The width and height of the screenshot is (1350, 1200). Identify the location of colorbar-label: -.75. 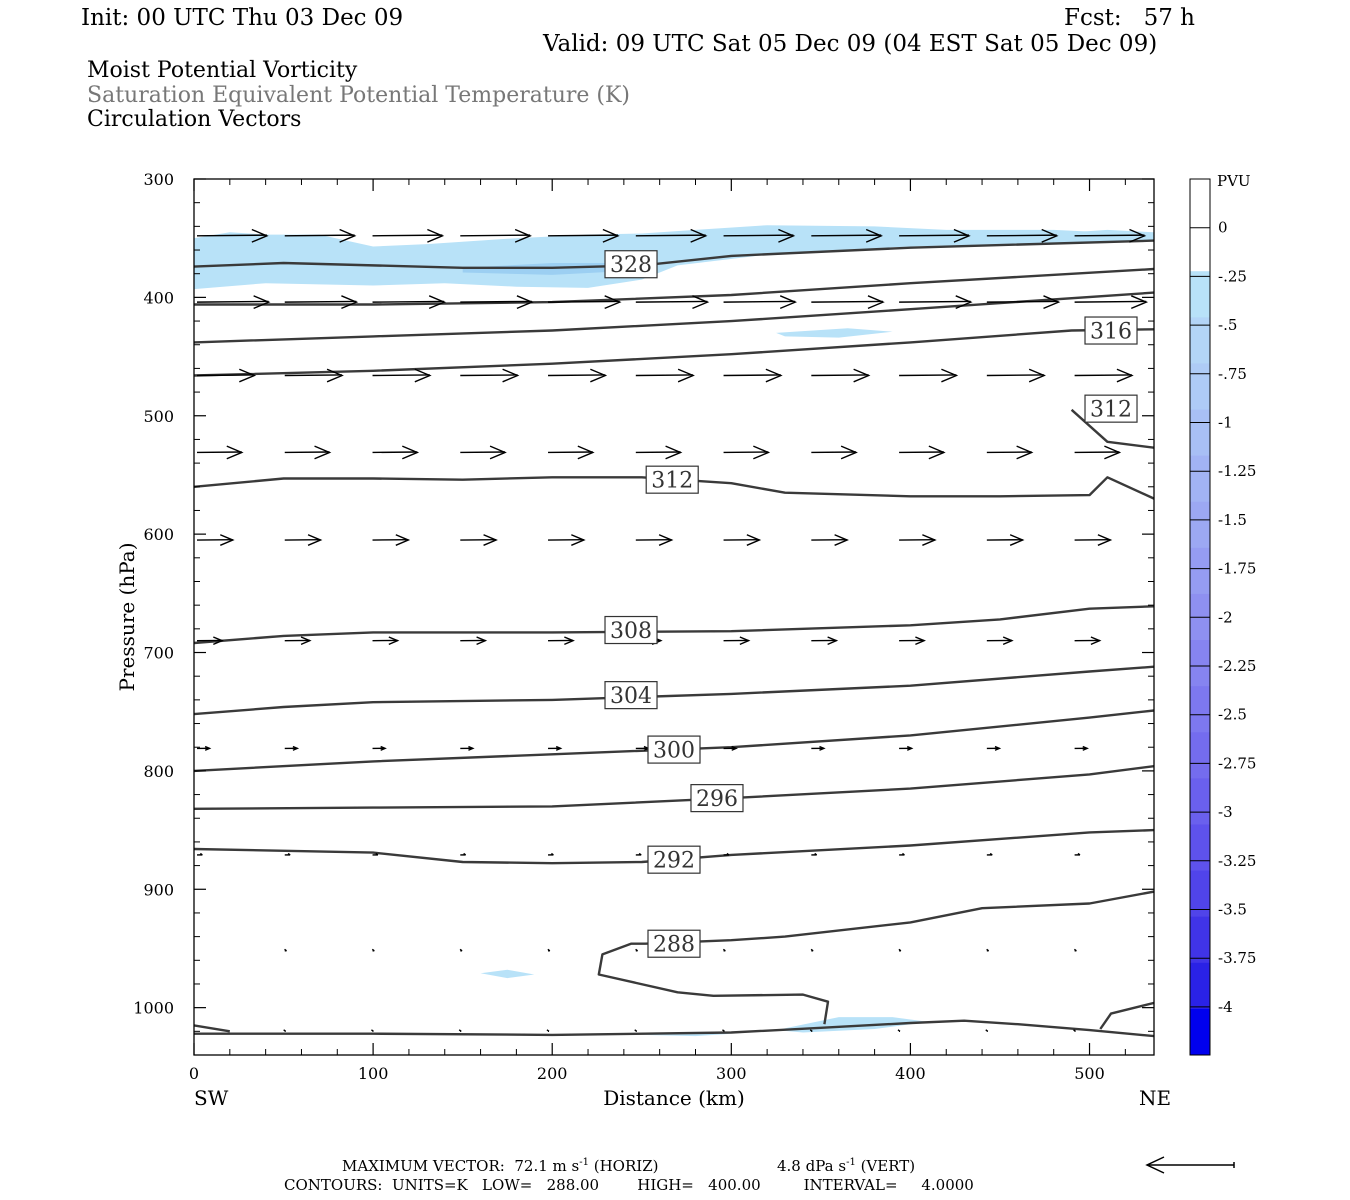
(1232, 374).